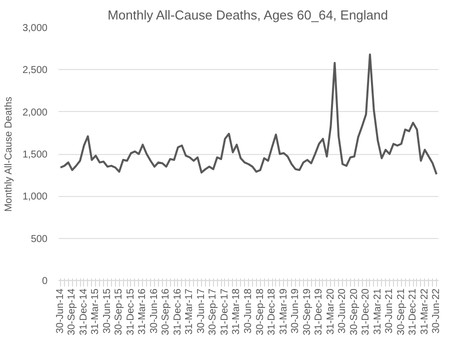 The width and height of the screenshot is (450, 338). Describe the element at coordinates (248, 311) in the screenshot. I see `x-tick-label: 30-Jun-18` at that location.